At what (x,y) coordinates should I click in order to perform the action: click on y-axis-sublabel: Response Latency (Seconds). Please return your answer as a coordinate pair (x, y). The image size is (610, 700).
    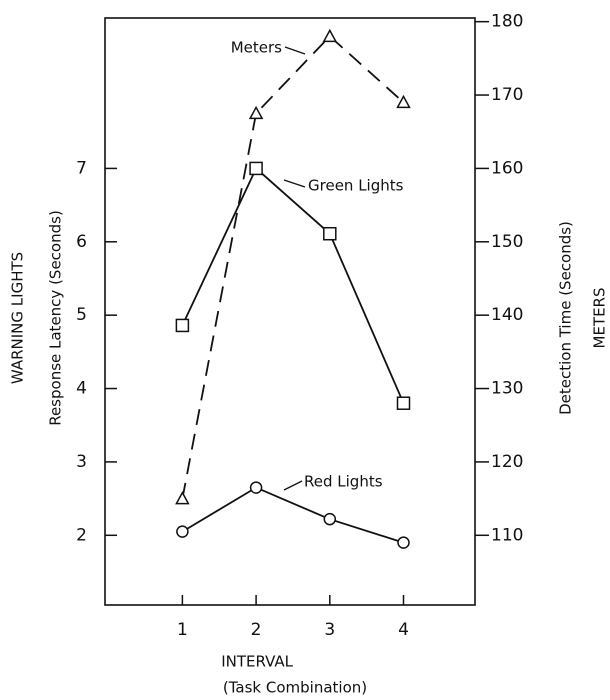
    Looking at the image, I should click on (56, 318).